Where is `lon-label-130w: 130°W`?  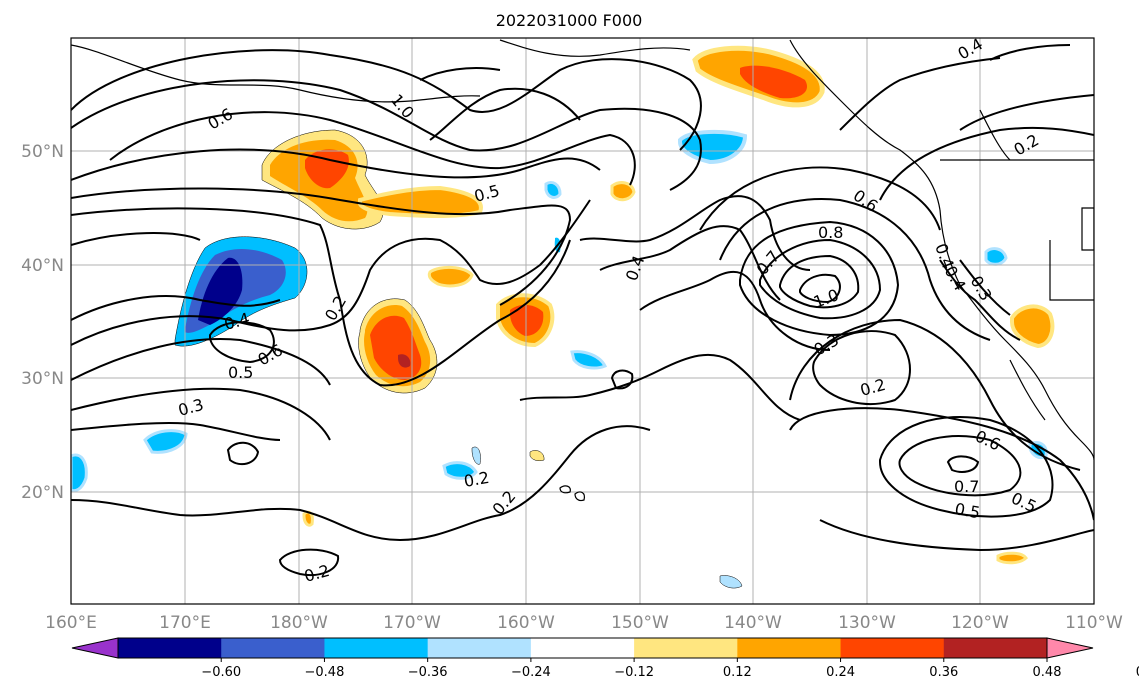 lon-label-130w: 130°W is located at coordinates (867, 623).